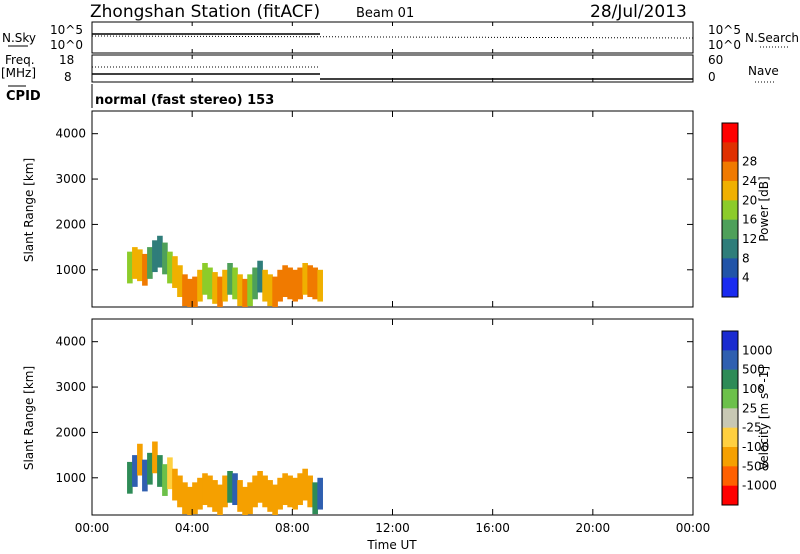  I want to click on velocity-colorbar: 1000 500 100 25 -25 -100 -500 -1000, so click(749, 418).